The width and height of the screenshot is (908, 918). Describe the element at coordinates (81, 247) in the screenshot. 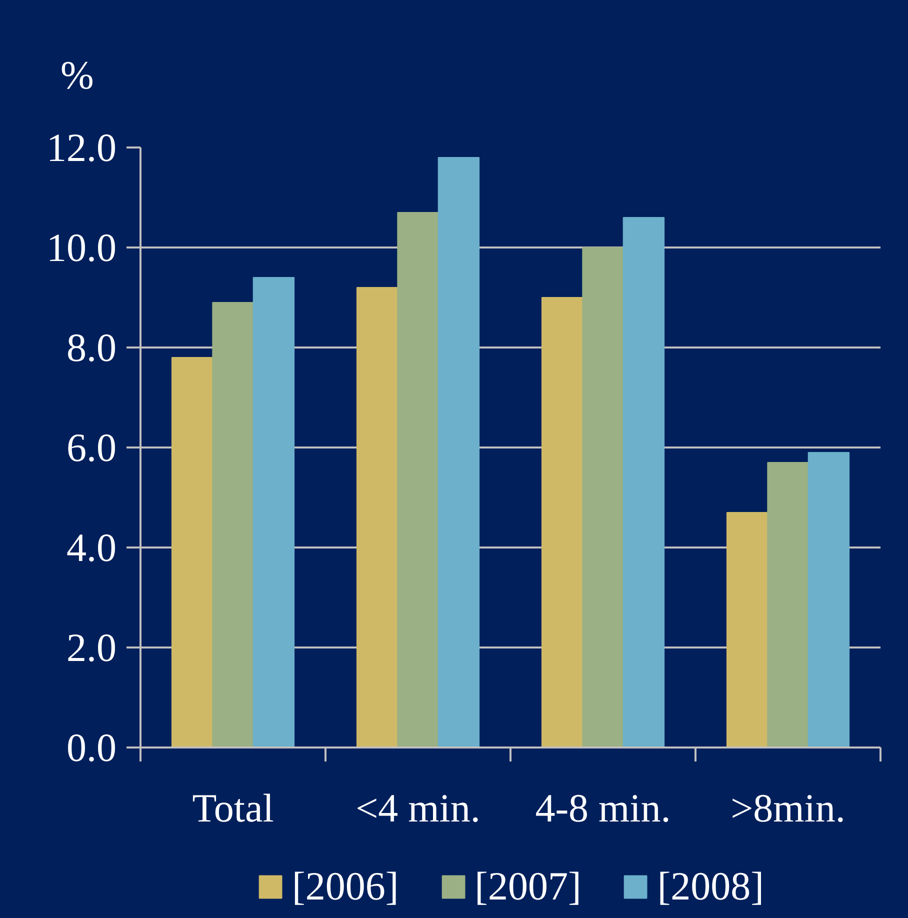

I see `y-tick-label: 10.0` at that location.